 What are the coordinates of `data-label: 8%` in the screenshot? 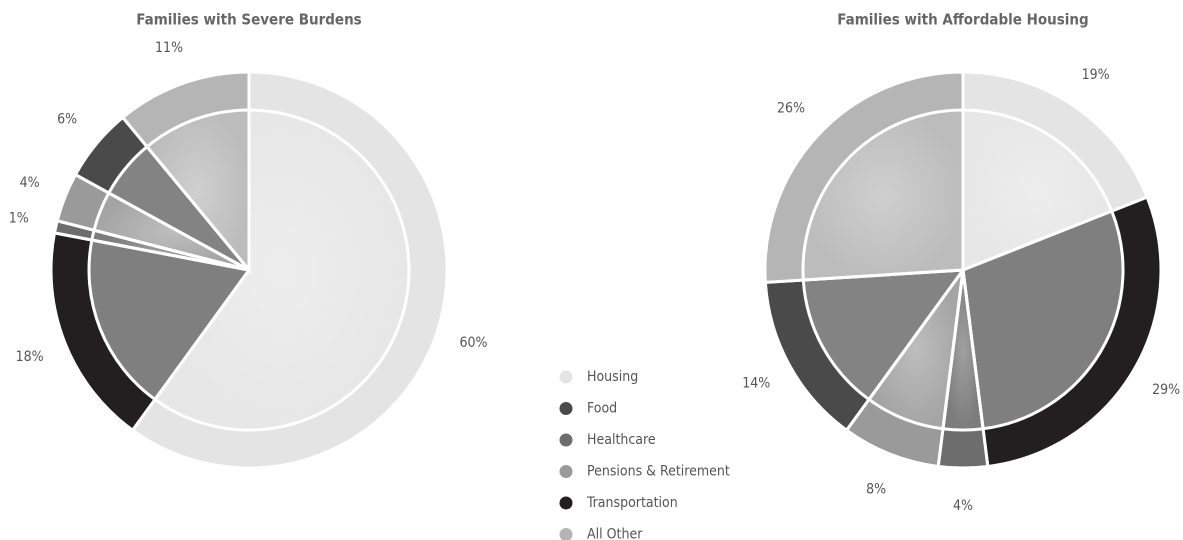 It's located at (876, 489).